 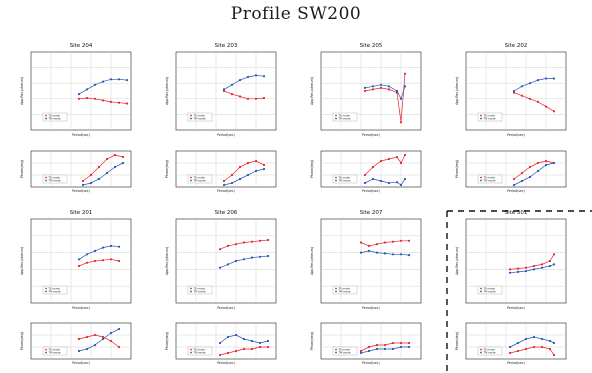 What do you see at coordinates (371, 91) in the screenshot?
I see `resistivity-panel` at bounding box center [371, 91].